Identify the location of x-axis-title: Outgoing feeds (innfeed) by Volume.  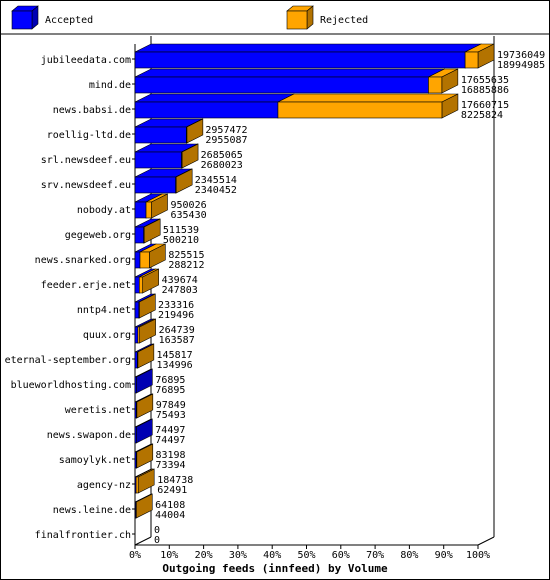
(275, 568).